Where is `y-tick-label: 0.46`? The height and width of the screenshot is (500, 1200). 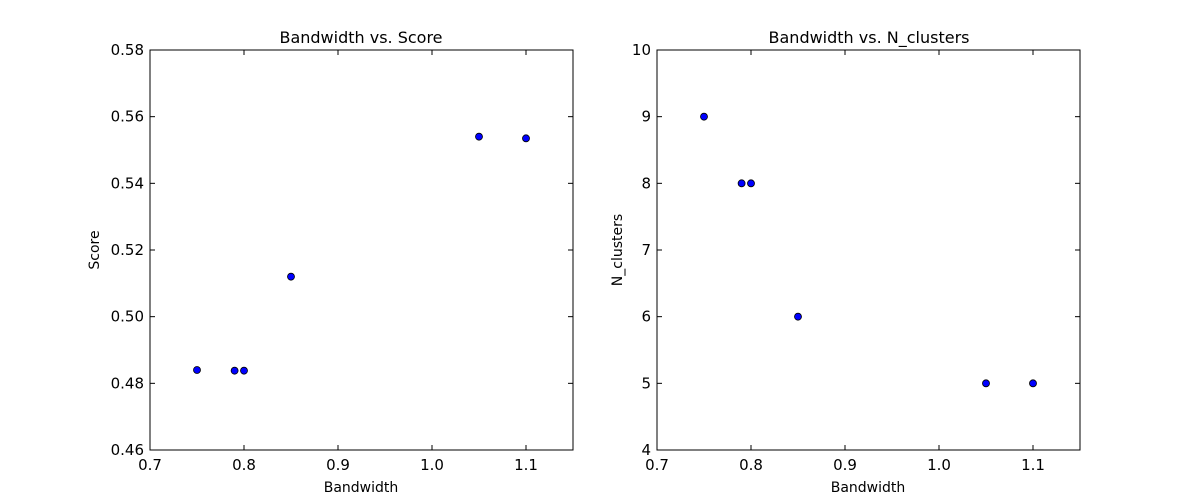
y-tick-label: 0.46 is located at coordinates (127, 450).